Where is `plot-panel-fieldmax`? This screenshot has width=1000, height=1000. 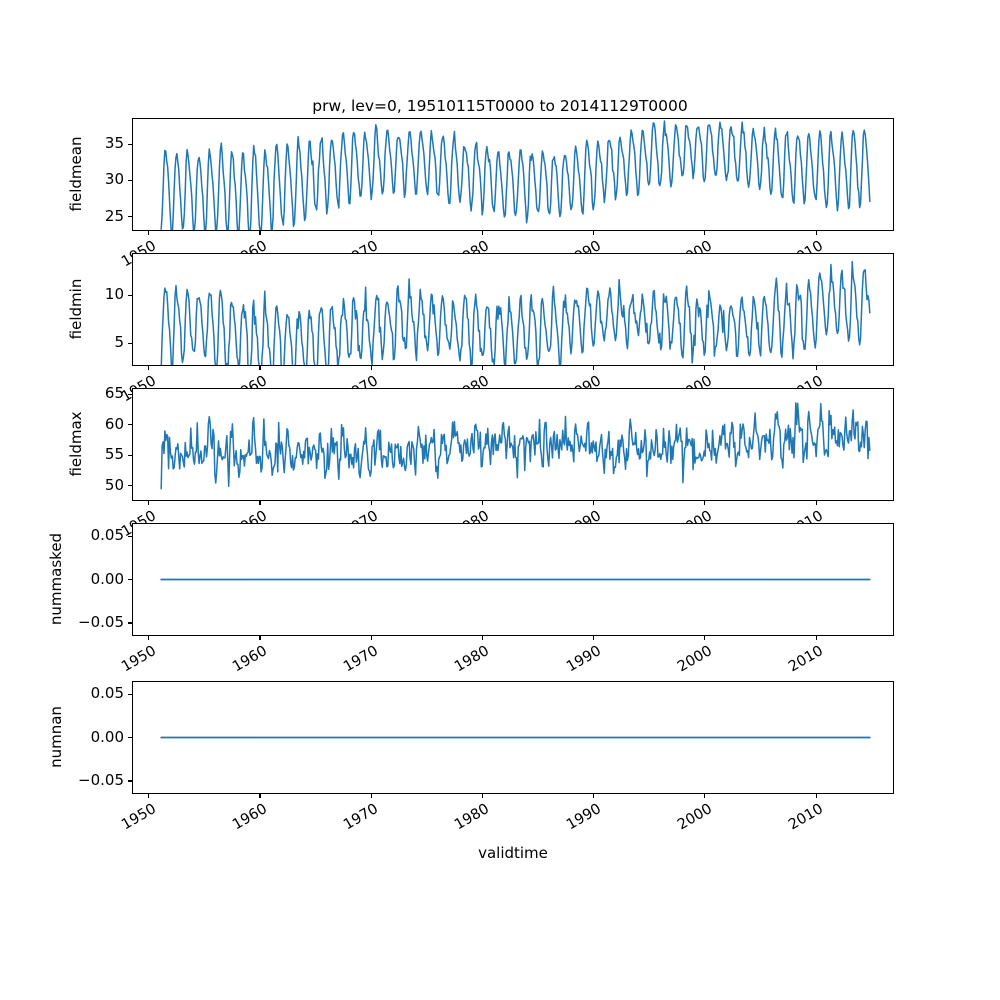 plot-panel-fieldmax is located at coordinates (513, 444).